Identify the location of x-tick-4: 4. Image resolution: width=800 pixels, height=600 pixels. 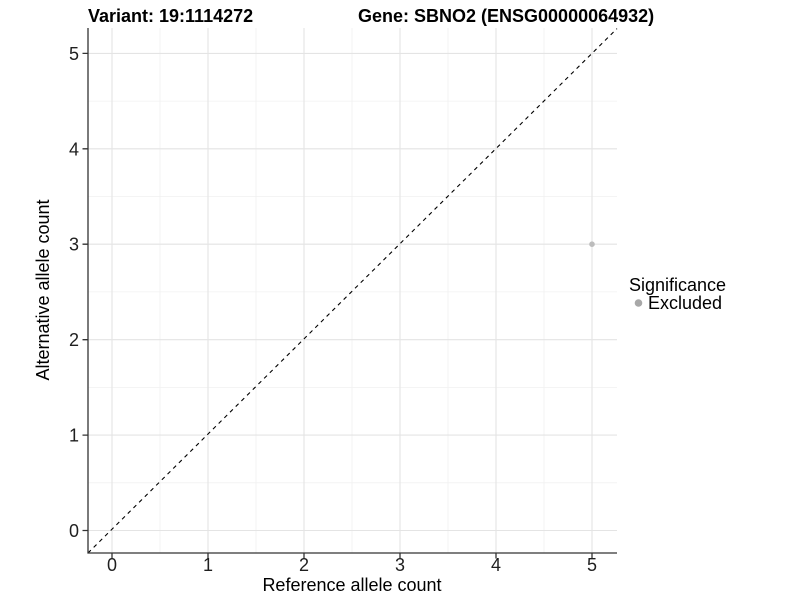
(496, 565).